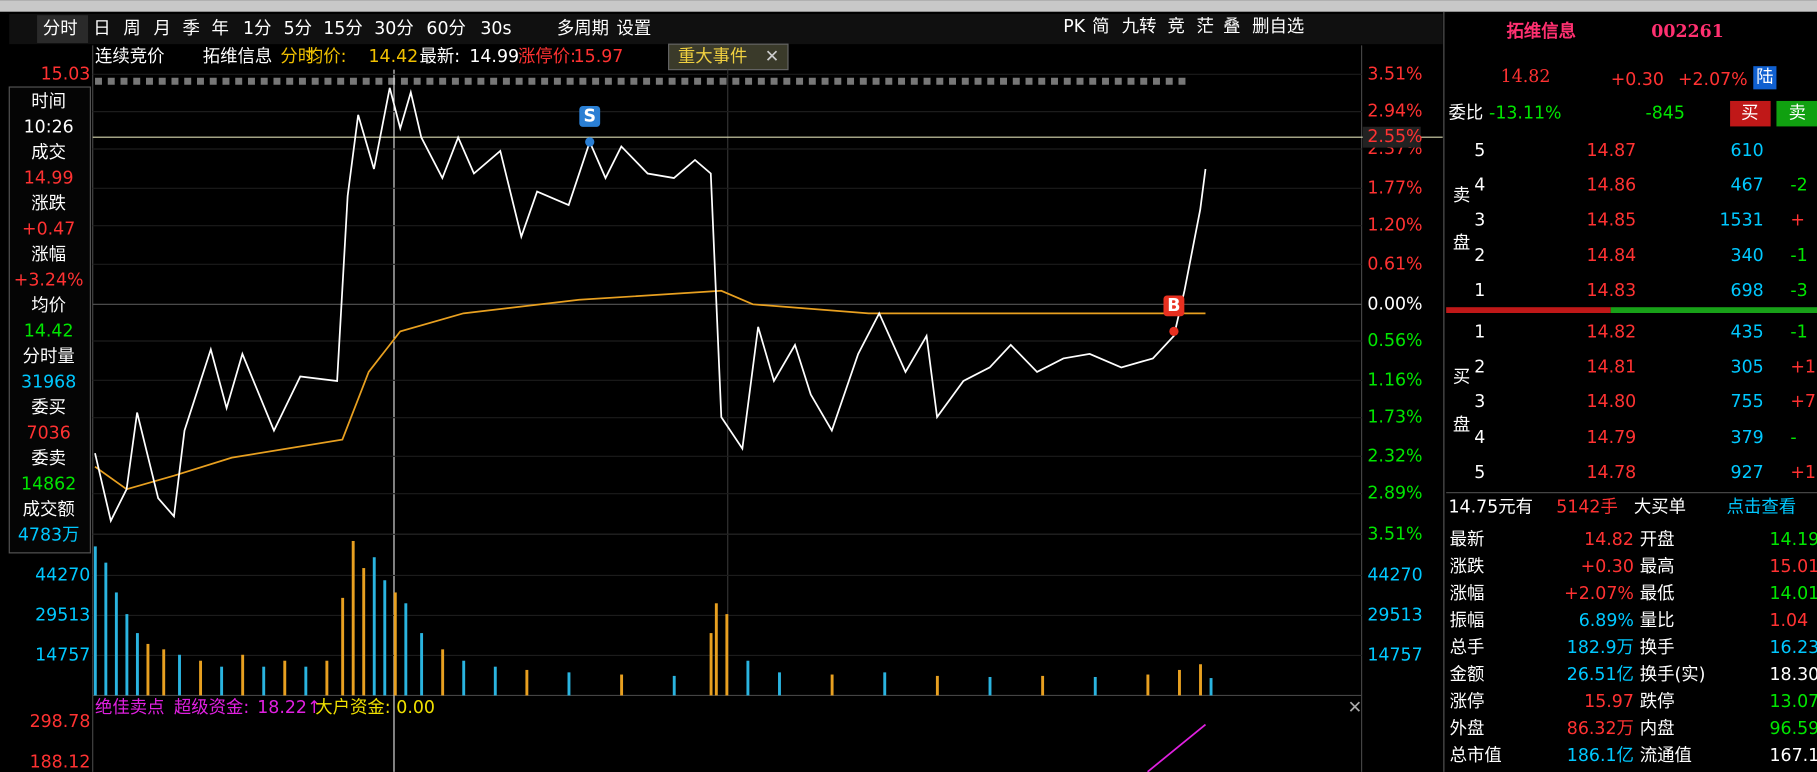  I want to click on toolbar-tab: 30s, so click(495, 29).